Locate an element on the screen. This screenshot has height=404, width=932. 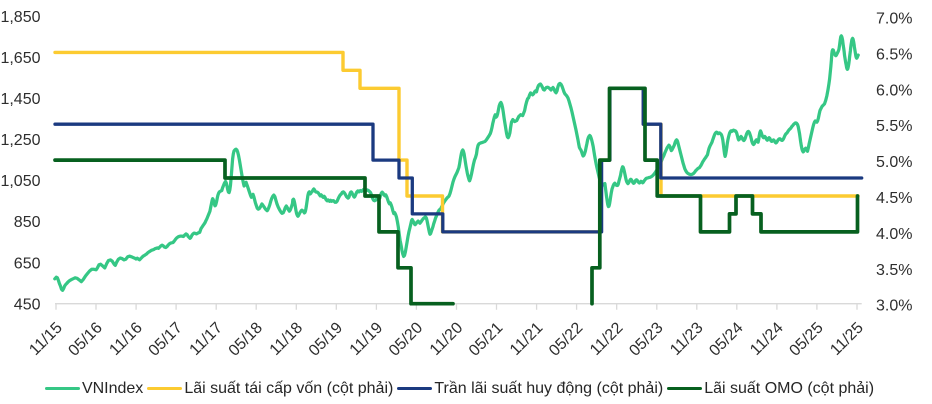
svg-text: 1,050 is located at coordinates (20, 181).